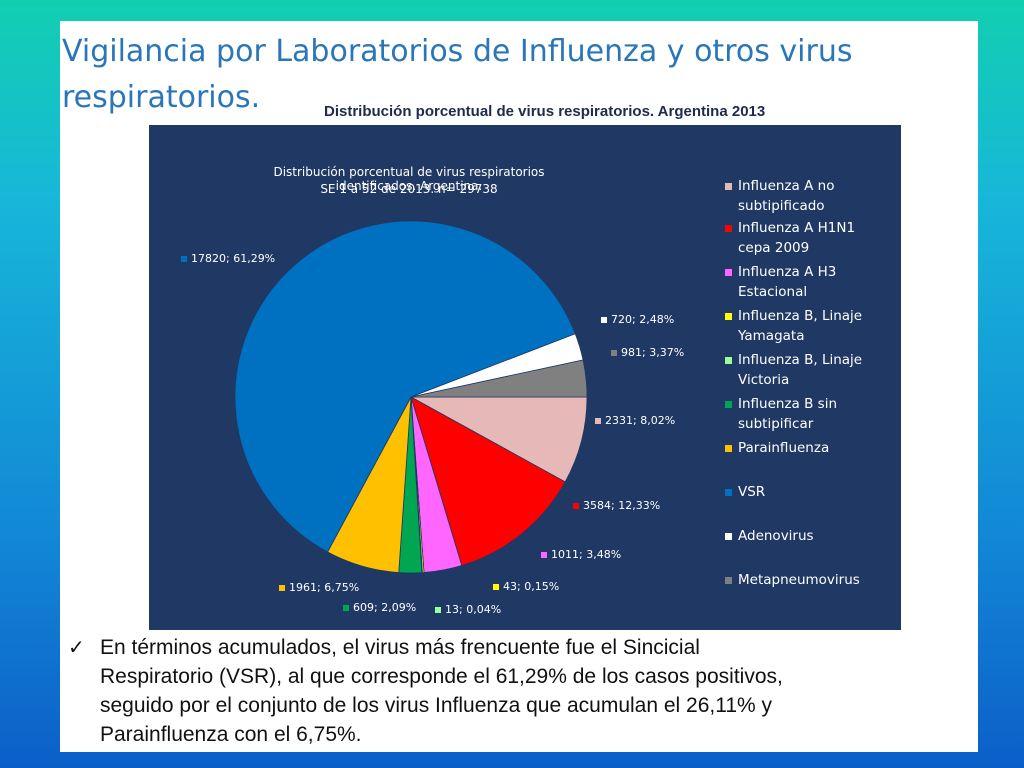 The image size is (1024, 768). I want to click on legend-item: Metapneumovirus, so click(813, 580).